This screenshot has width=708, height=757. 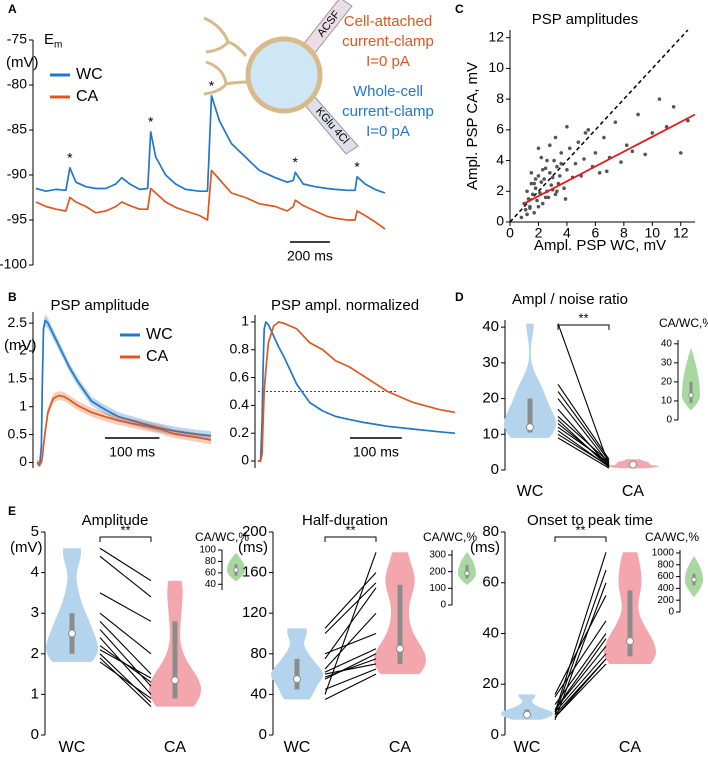 What do you see at coordinates (115, 520) in the screenshot?
I see `chart-title: Amplitude` at bounding box center [115, 520].